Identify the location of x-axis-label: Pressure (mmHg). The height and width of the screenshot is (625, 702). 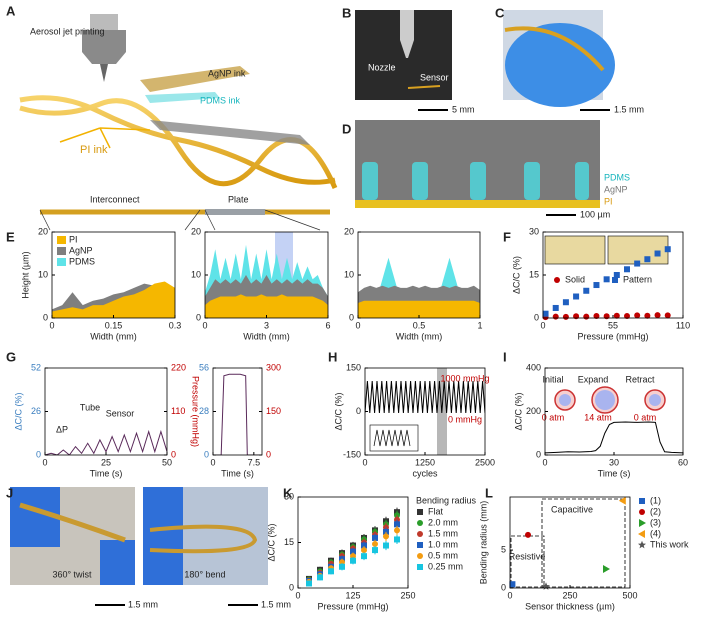
(352, 606).